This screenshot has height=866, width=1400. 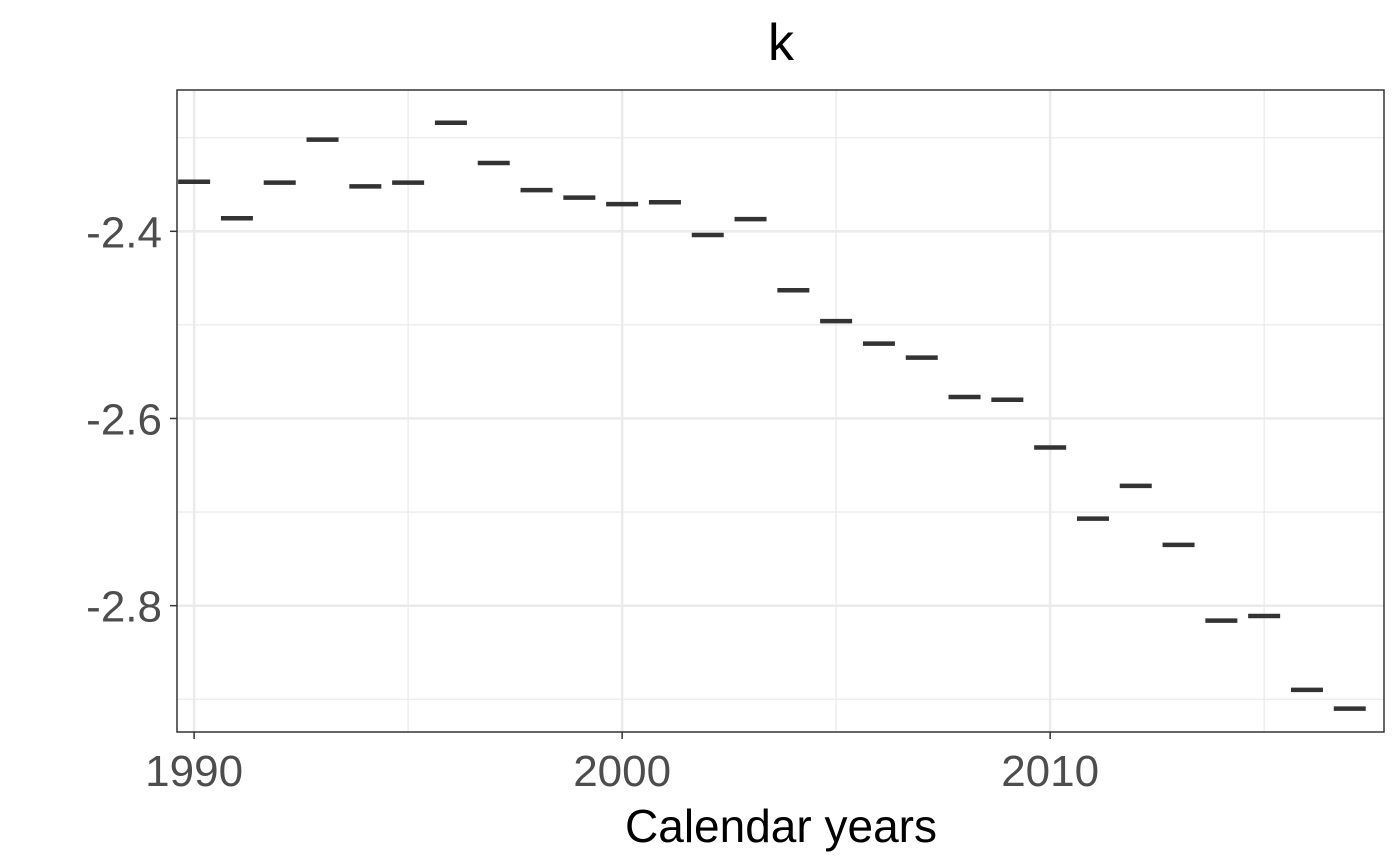 I want to click on y-tick-label: -2.8, so click(x=124, y=607).